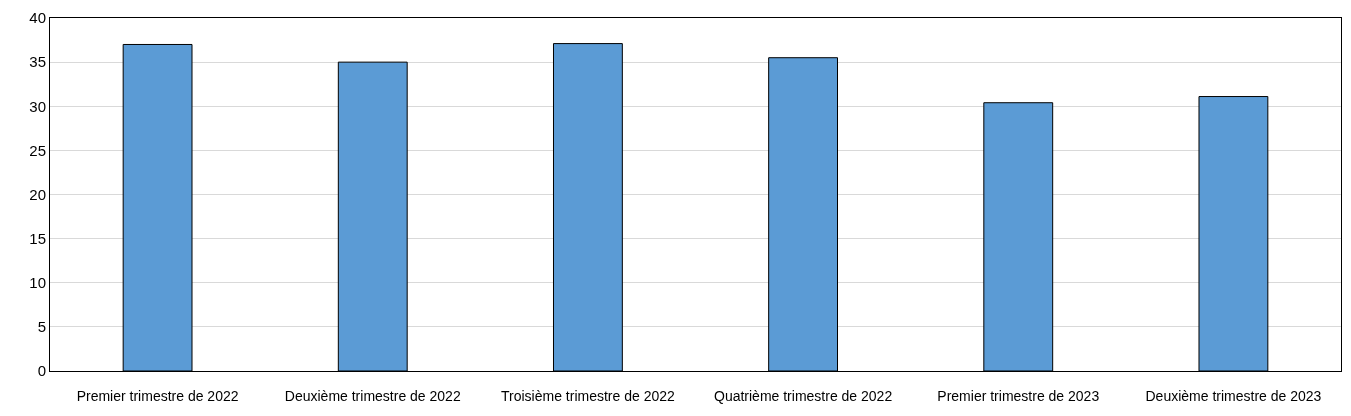 The height and width of the screenshot is (416, 1351). What do you see at coordinates (157, 395) in the screenshot?
I see `x-tick-label: Premier trimestre de 2022` at bounding box center [157, 395].